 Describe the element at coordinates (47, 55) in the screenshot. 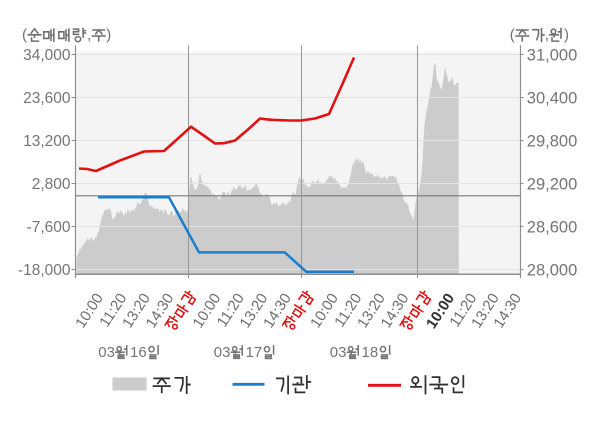

I see `svg-text: 34,000` at that location.